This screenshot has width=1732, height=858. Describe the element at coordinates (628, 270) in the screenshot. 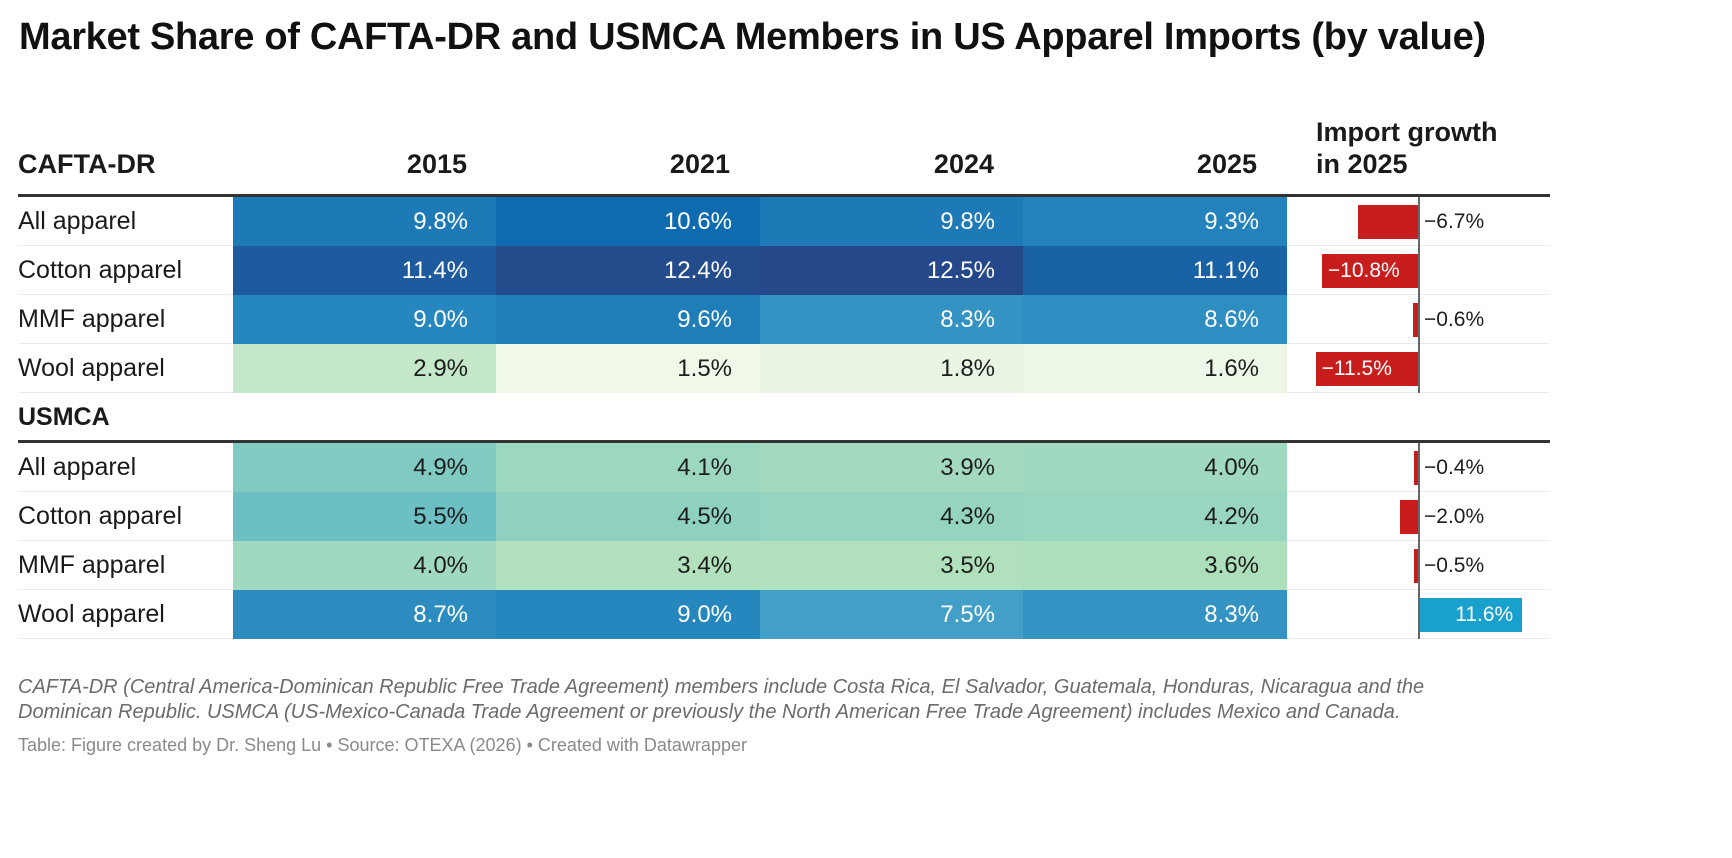

I see `heatmap-cell-2021: 12.4%` at that location.